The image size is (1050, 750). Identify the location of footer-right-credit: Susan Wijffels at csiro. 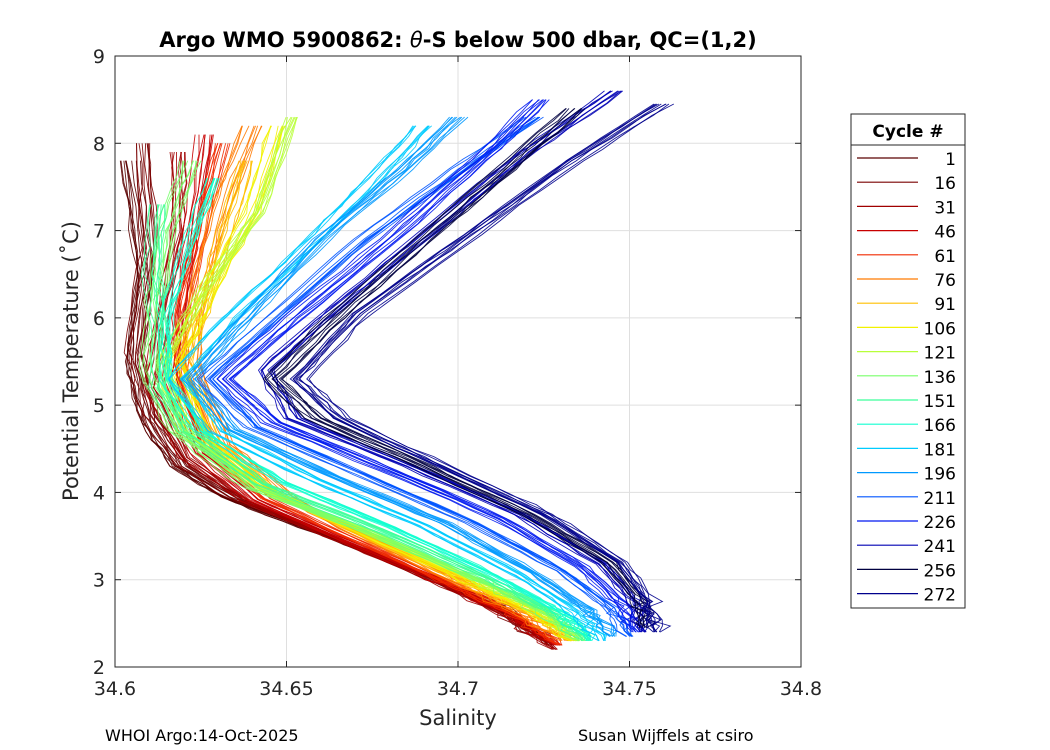
(666, 735).